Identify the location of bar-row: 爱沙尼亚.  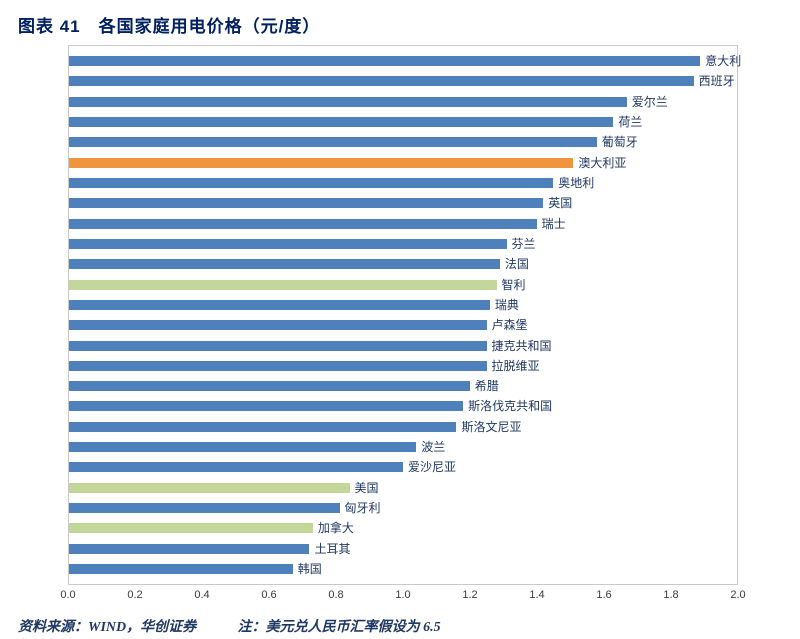
(403, 467).